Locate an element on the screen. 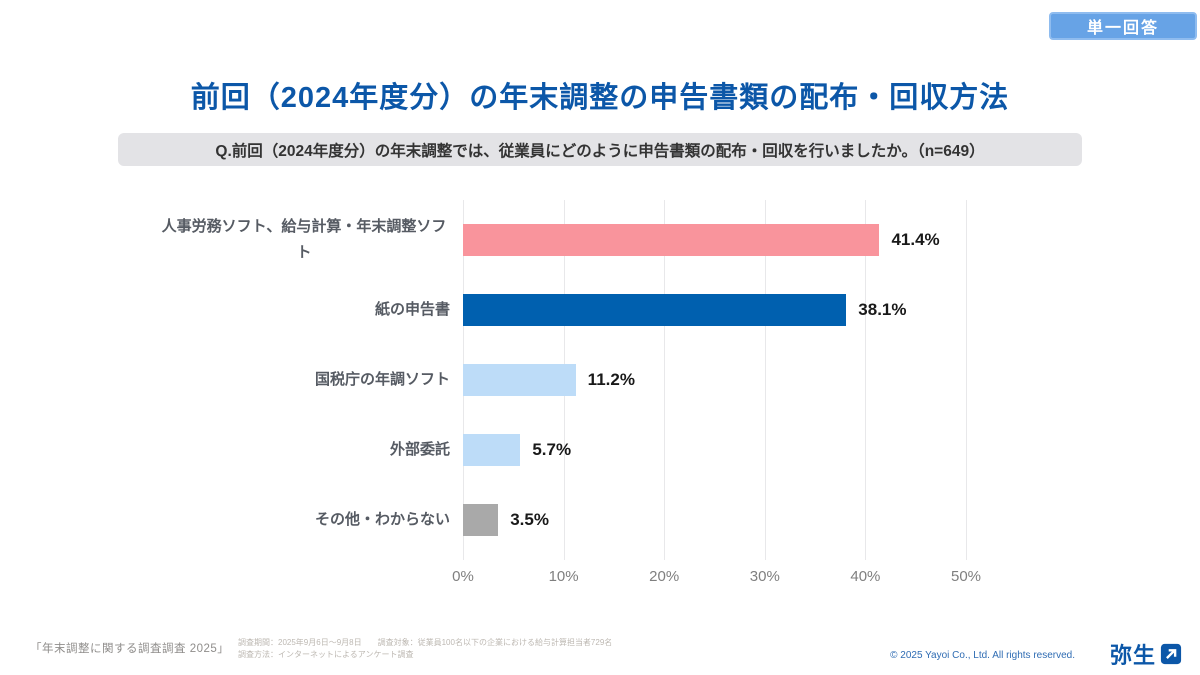  chart-row: 国税庁の年調ソフト 11.2% is located at coordinates (600, 380).